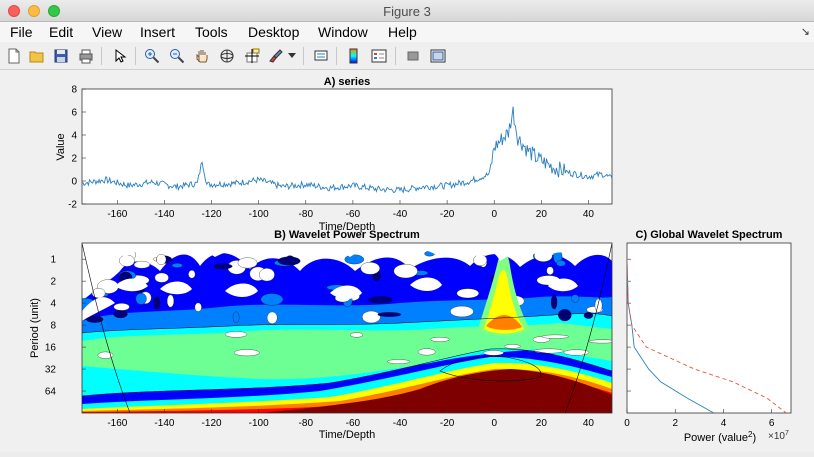 Image resolution: width=814 pixels, height=457 pixels. Describe the element at coordinates (202, 56) in the screenshot. I see `pan-icon` at that location.